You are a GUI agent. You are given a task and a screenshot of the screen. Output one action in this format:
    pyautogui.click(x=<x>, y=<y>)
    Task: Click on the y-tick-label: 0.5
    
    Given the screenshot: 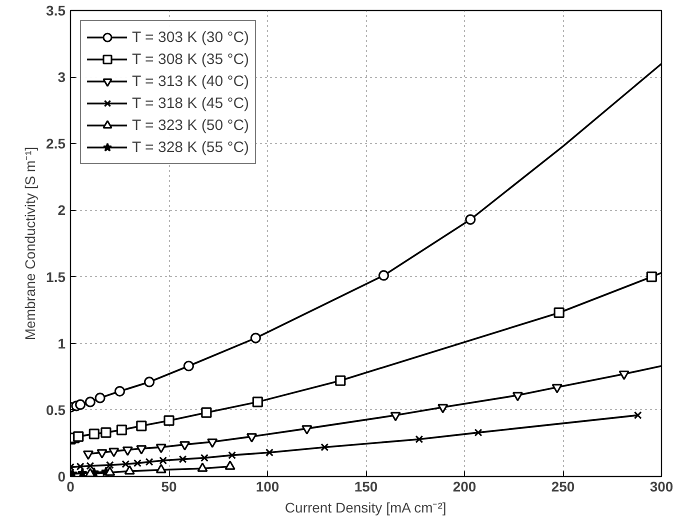 What is the action you would take?
    pyautogui.click(x=56, y=410)
    